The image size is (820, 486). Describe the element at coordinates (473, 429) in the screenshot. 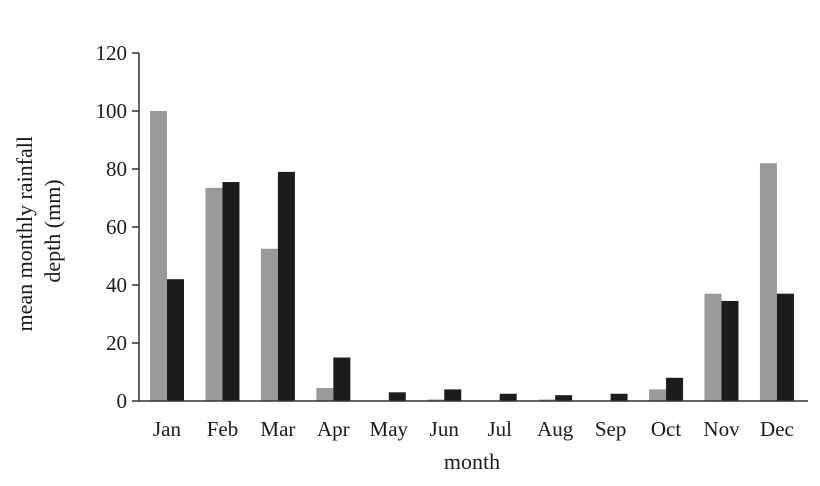

I see `x-ticks: Jan Feb Mar Apr May Jun Jul Aug Sep Oct Nov Dec` at that location.